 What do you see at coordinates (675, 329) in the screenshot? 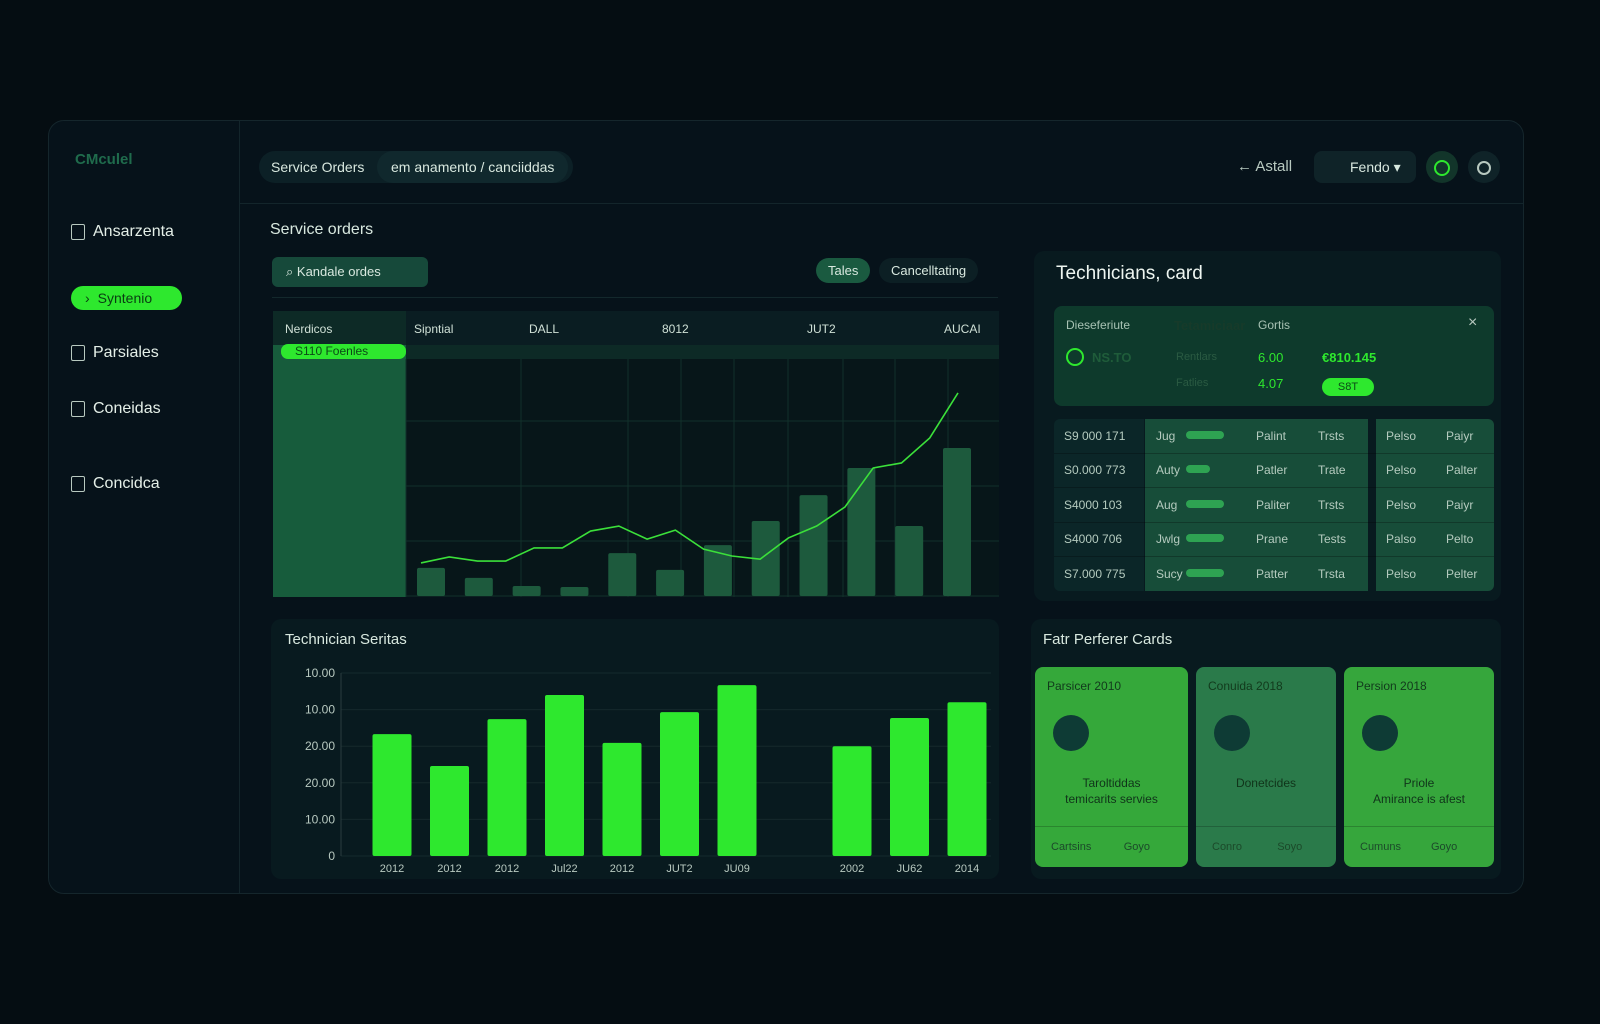
I see `column-label: 8012` at bounding box center [675, 329].